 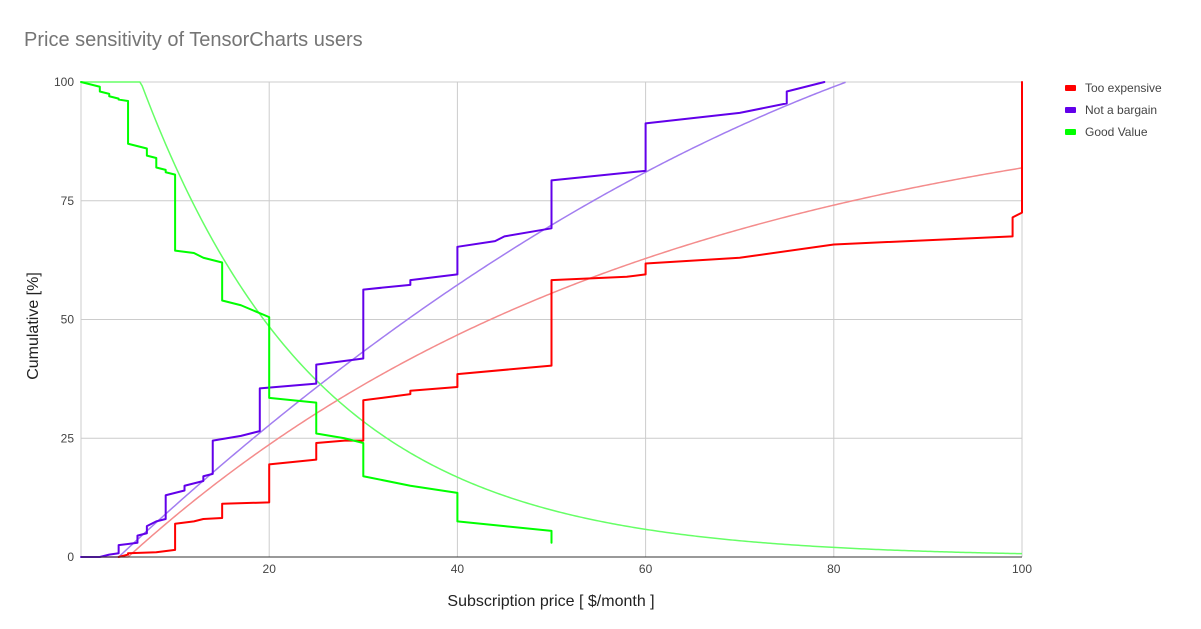 I want to click on y-tick-label: 75, so click(x=68, y=201).